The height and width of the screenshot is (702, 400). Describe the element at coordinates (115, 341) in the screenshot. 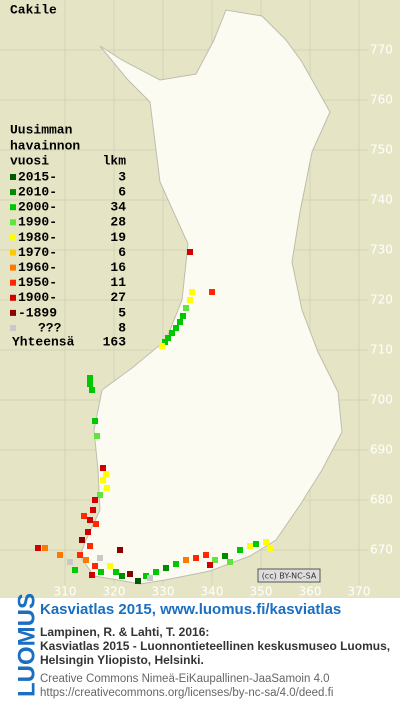

I see `legend-total: 163` at that location.